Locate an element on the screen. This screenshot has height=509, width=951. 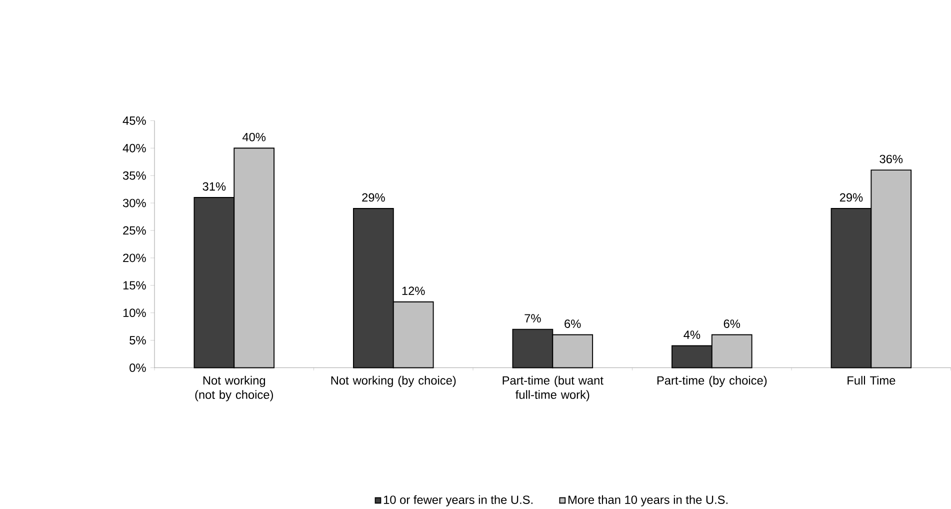
y-tick-label: 30% is located at coordinates (134, 203).